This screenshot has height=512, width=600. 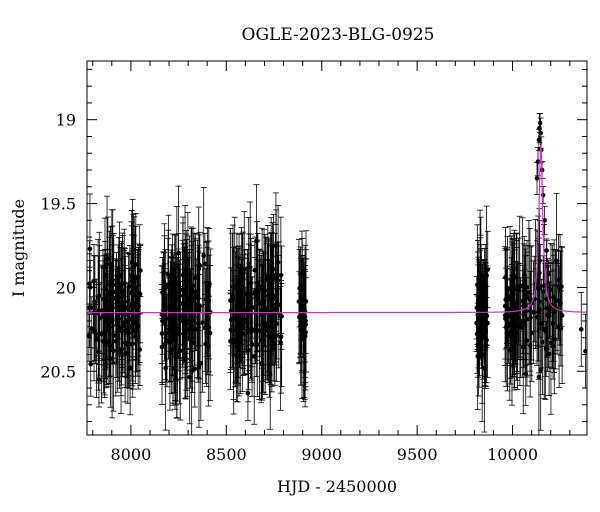 What do you see at coordinates (324, 454) in the screenshot?
I see `x-tick-labels: 8000 8500 9000 9500 10000` at bounding box center [324, 454].